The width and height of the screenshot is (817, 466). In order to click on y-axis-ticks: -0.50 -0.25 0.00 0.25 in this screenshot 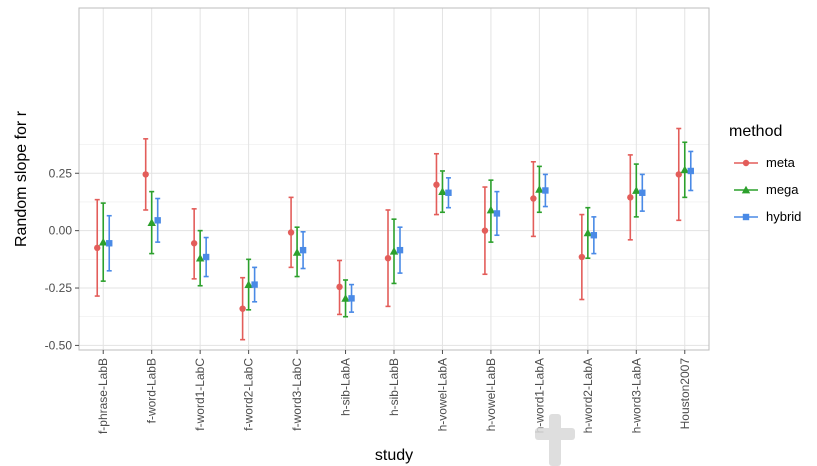, I will do `click(62, 259)`.